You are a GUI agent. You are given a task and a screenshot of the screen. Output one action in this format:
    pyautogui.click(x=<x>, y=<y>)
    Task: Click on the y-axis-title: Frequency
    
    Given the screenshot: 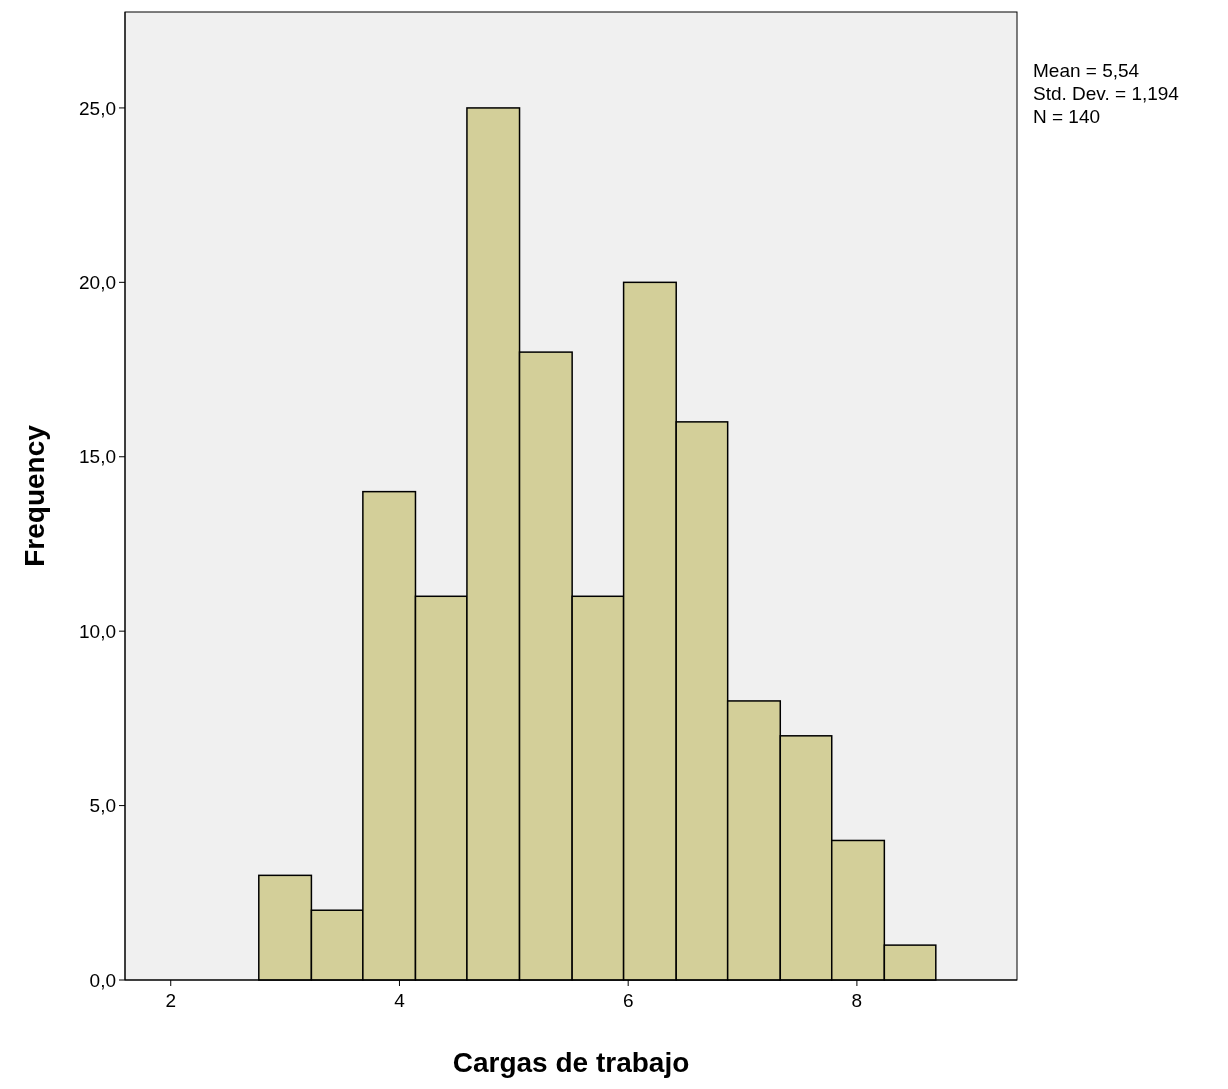 What is the action you would take?
    pyautogui.click(x=34, y=495)
    